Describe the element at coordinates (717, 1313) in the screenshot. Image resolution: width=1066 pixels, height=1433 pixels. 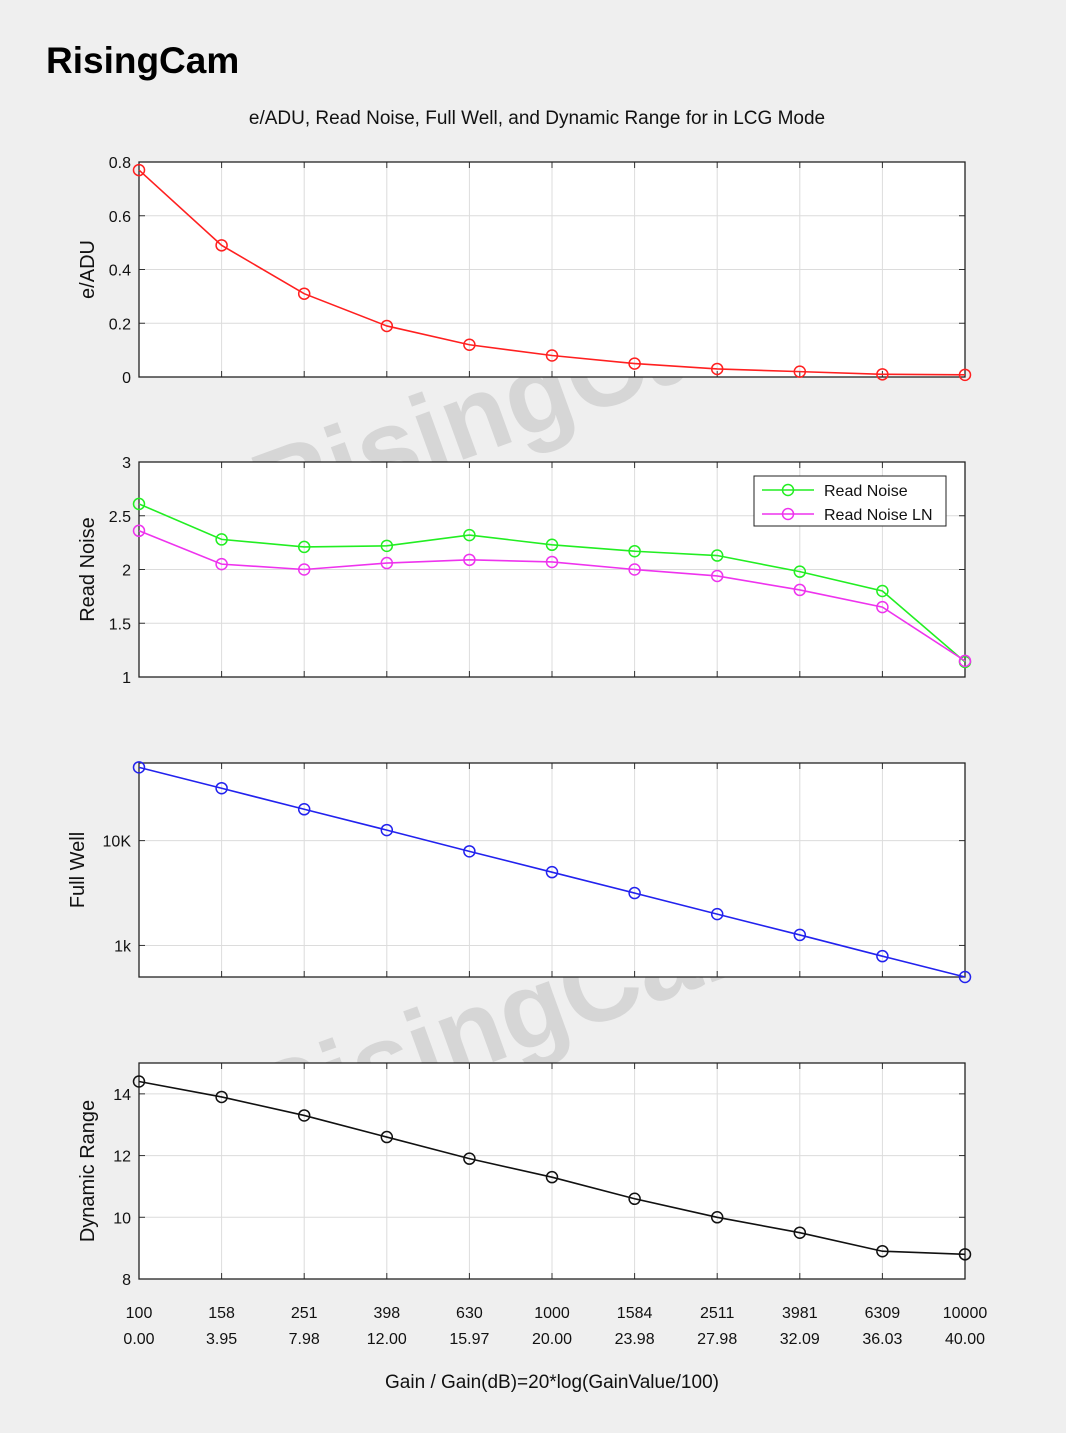
I see `x-tick-label: 2511` at that location.